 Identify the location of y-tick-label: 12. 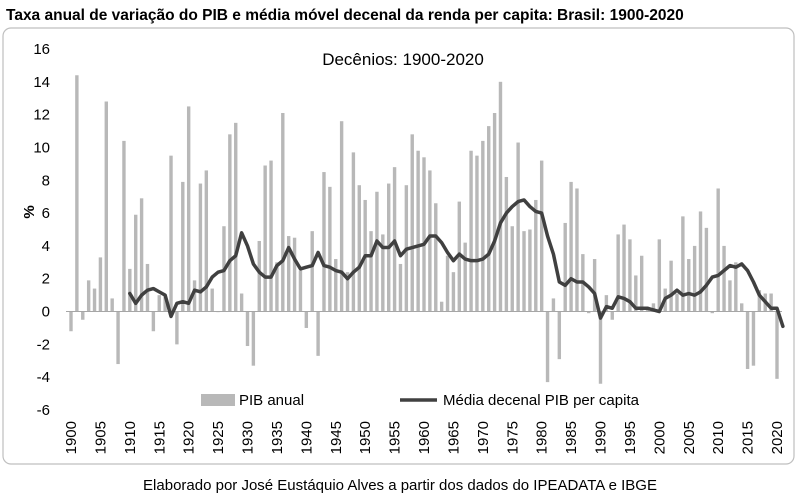
(41, 115).